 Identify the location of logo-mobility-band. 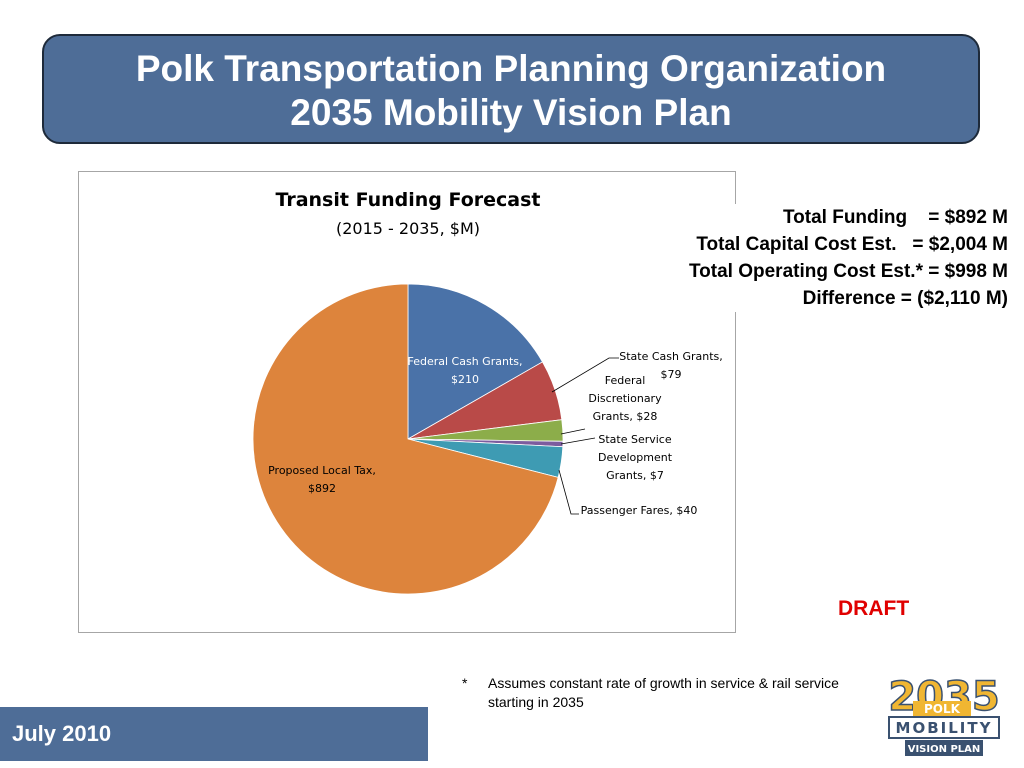
(944, 727).